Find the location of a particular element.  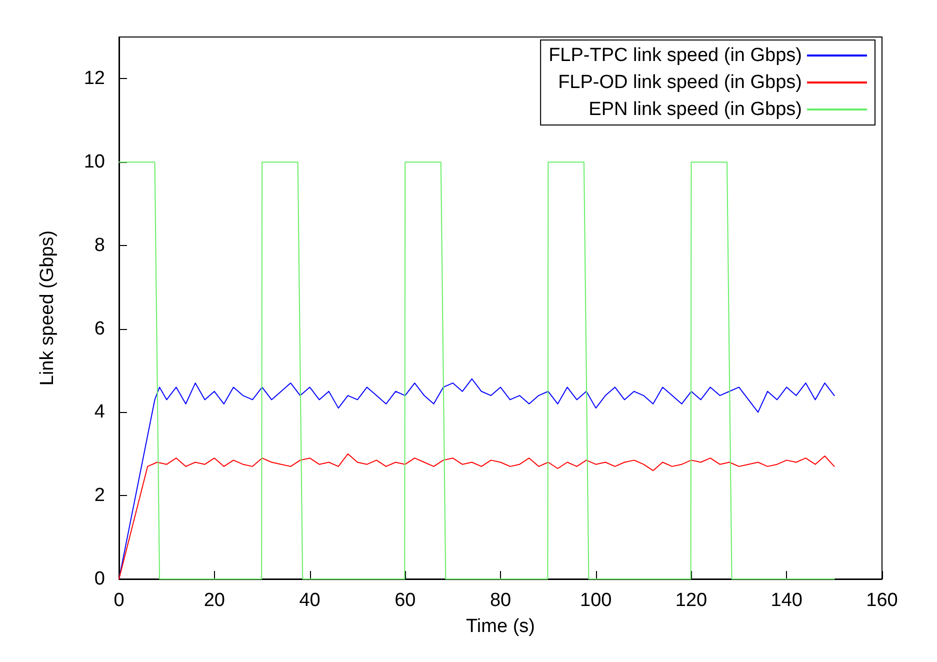

x-tick-label: 0 is located at coordinates (119, 600).